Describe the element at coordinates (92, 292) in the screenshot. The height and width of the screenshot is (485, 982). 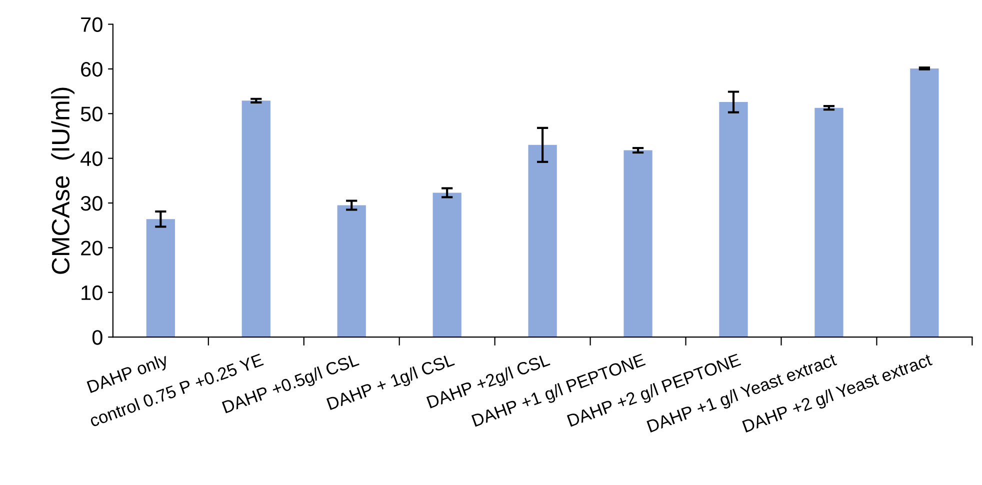
I see `y-tick-label: 10` at that location.